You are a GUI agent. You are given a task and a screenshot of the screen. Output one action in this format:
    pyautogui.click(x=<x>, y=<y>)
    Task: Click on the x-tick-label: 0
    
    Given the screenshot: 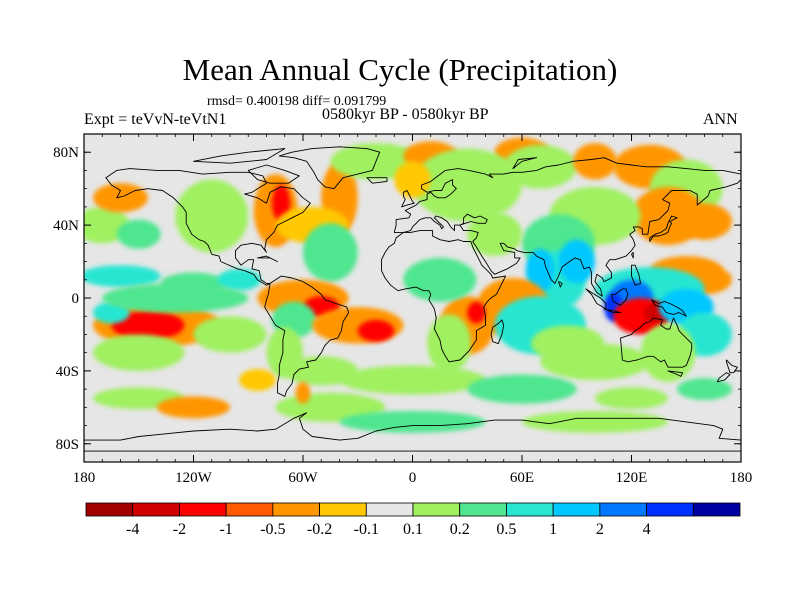 What is the action you would take?
    pyautogui.click(x=413, y=478)
    